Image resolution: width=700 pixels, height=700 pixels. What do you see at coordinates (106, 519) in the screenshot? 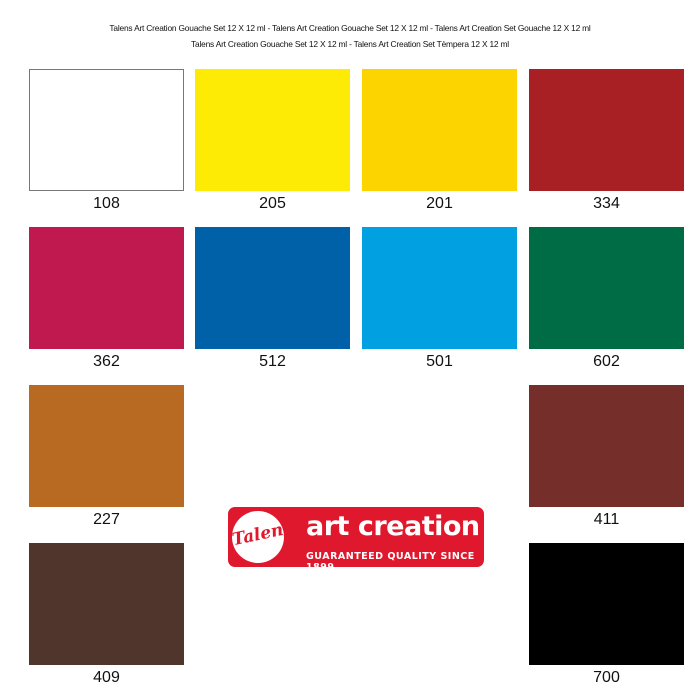
I see `color-code-label: 227` at bounding box center [106, 519].